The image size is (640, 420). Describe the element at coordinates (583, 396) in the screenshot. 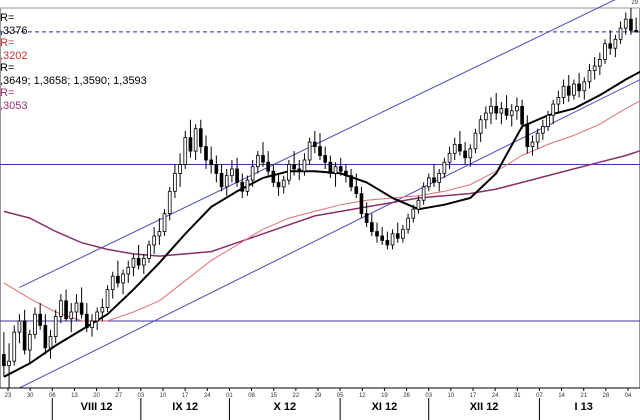

I see `x-tick-label: 21` at that location.